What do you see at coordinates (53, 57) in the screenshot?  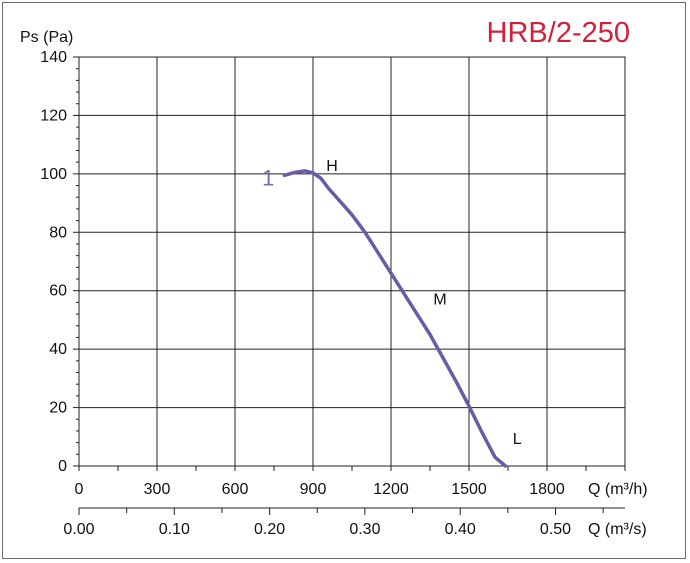 I see `y-tick-label: 140` at bounding box center [53, 57].